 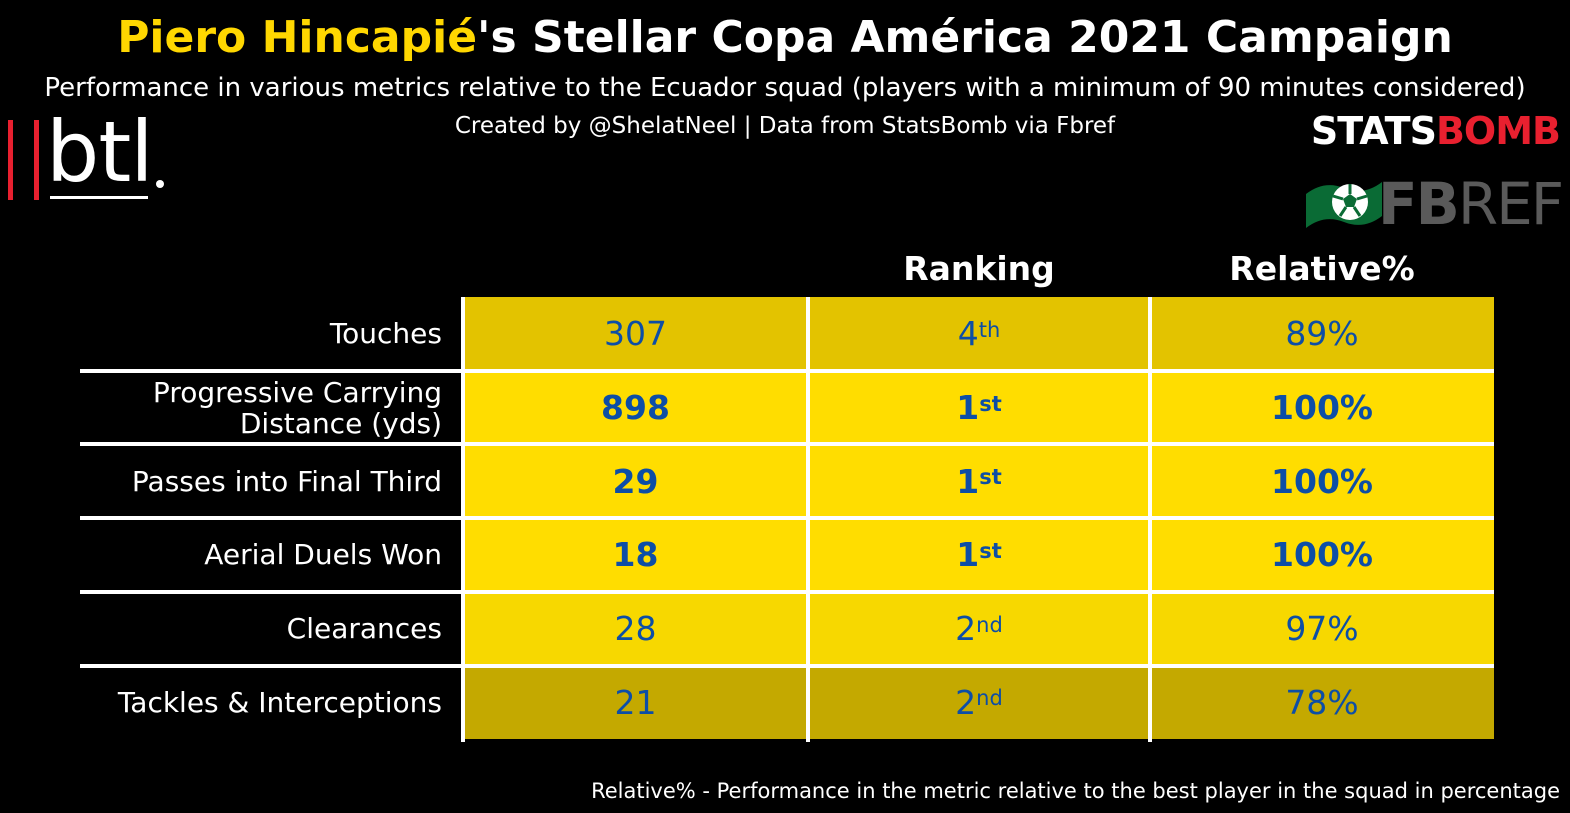 I want to click on column-header-ranking: Ranking, so click(x=979, y=268).